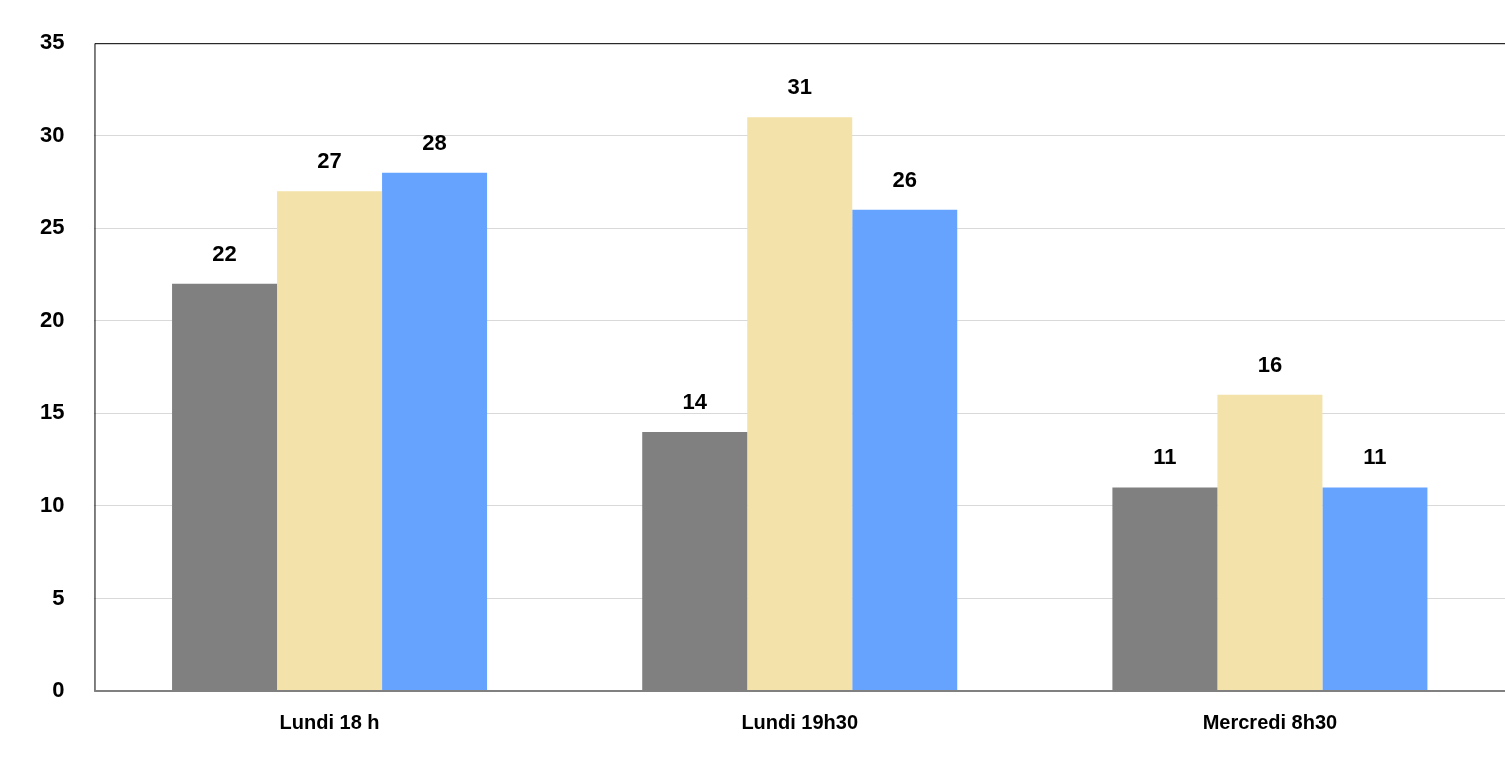 This screenshot has height=765, width=1505. What do you see at coordinates (1270, 364) in the screenshot?
I see `data-label: 16` at bounding box center [1270, 364].